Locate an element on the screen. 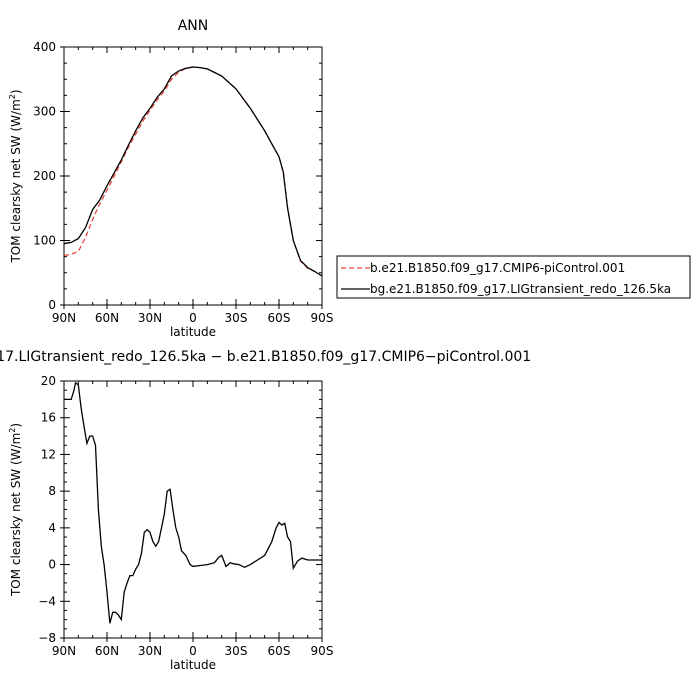  legend-box is located at coordinates (513, 277).